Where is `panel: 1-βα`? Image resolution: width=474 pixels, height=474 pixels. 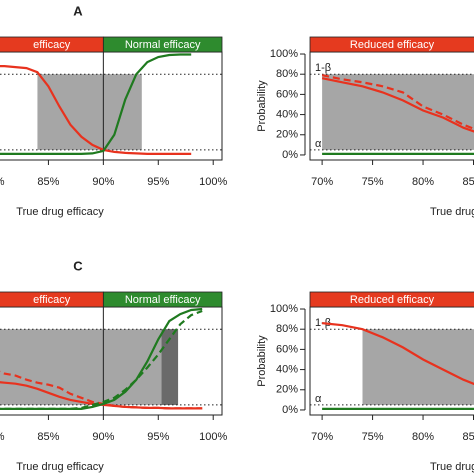
panel: 1-βα is located at coordinates (392, 361).